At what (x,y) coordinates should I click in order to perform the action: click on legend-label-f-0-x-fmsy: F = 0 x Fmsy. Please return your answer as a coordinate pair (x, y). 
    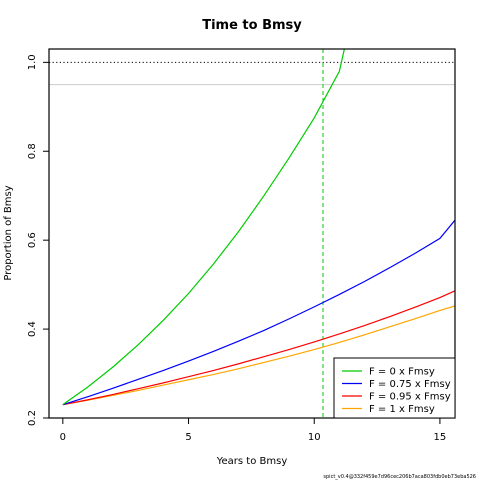
    Looking at the image, I should click on (402, 372).